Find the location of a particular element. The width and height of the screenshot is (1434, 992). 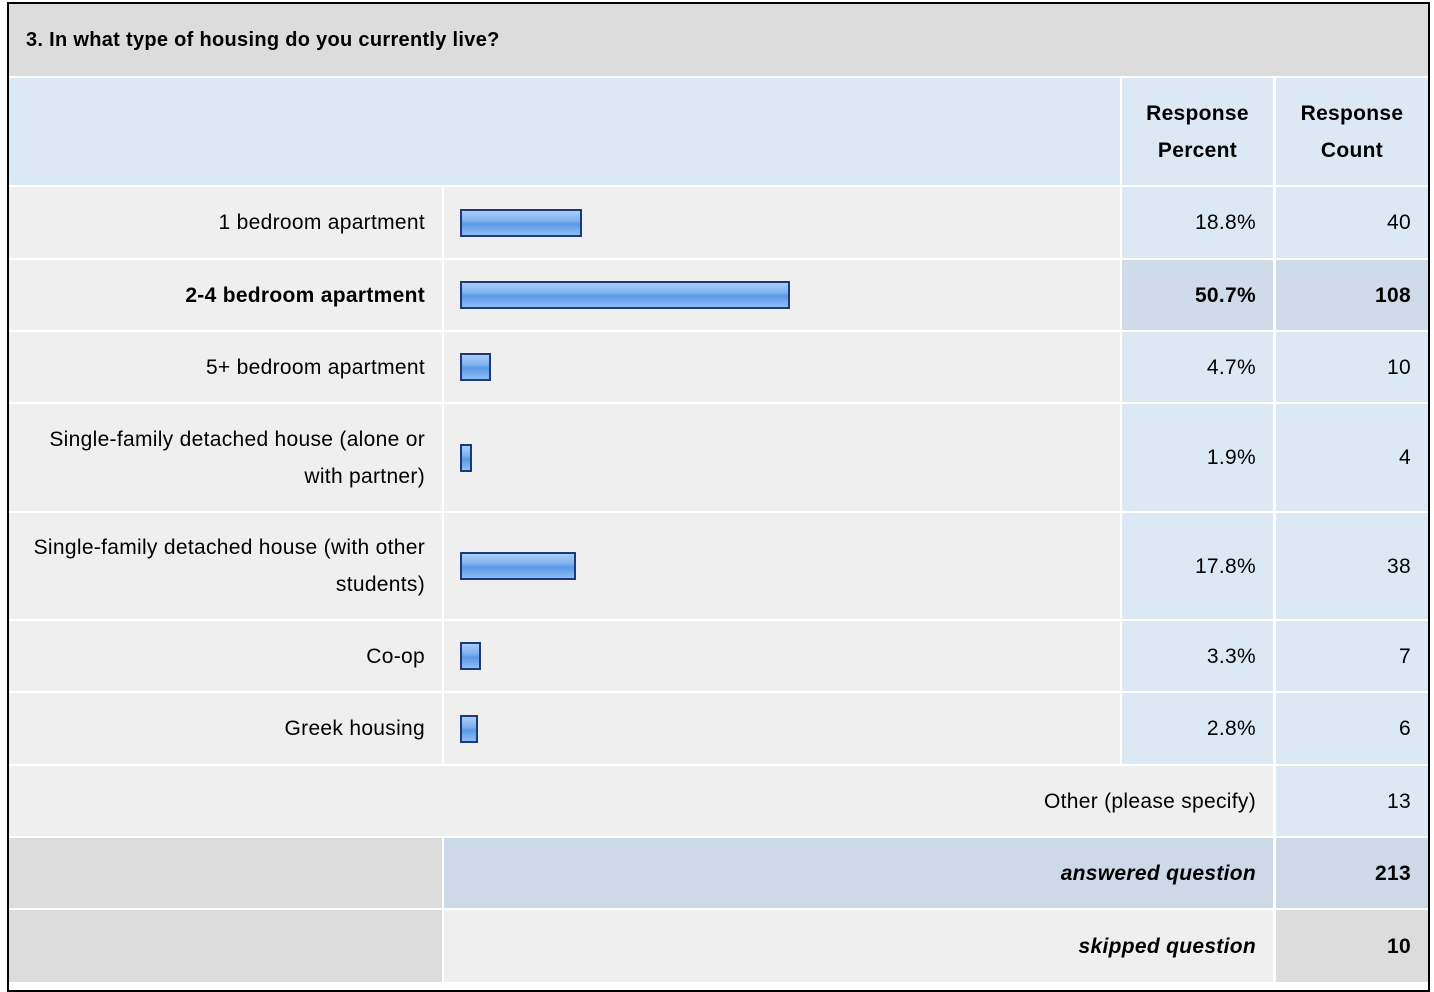

row-label: Greek housing is located at coordinates (225, 728).